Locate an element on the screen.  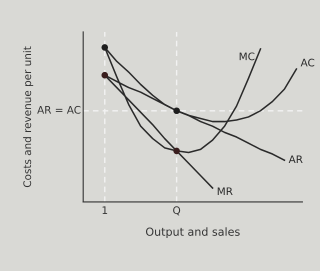
series-label: AR is located at coordinates (295, 159).